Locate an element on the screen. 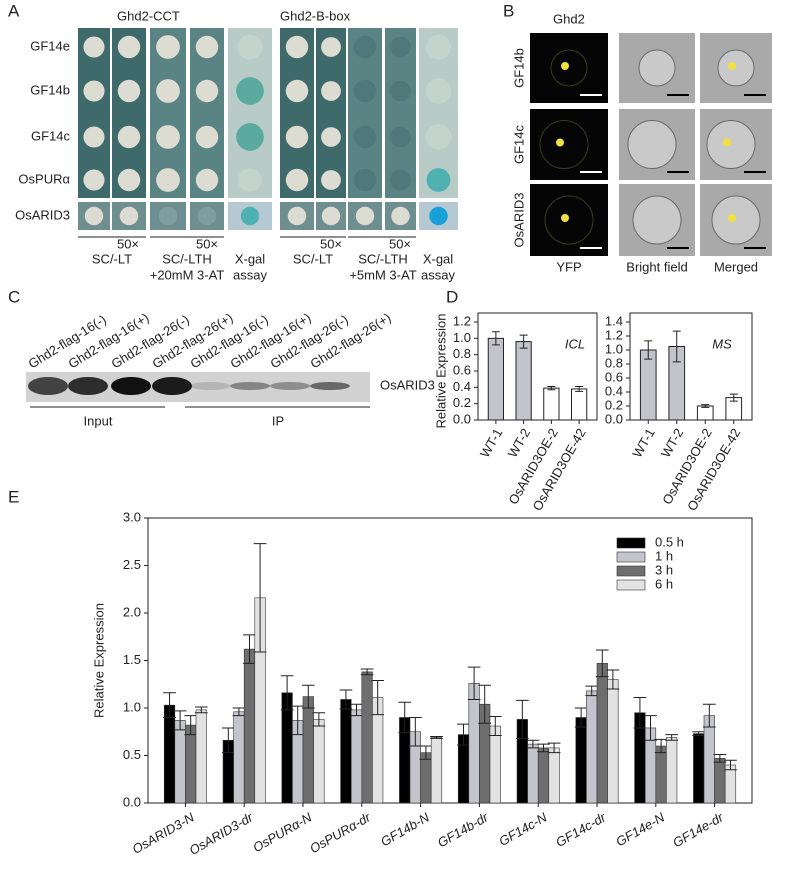 This screenshot has height=873, width=800. x-tick-label: OsPURα-dr is located at coordinates (340, 832).